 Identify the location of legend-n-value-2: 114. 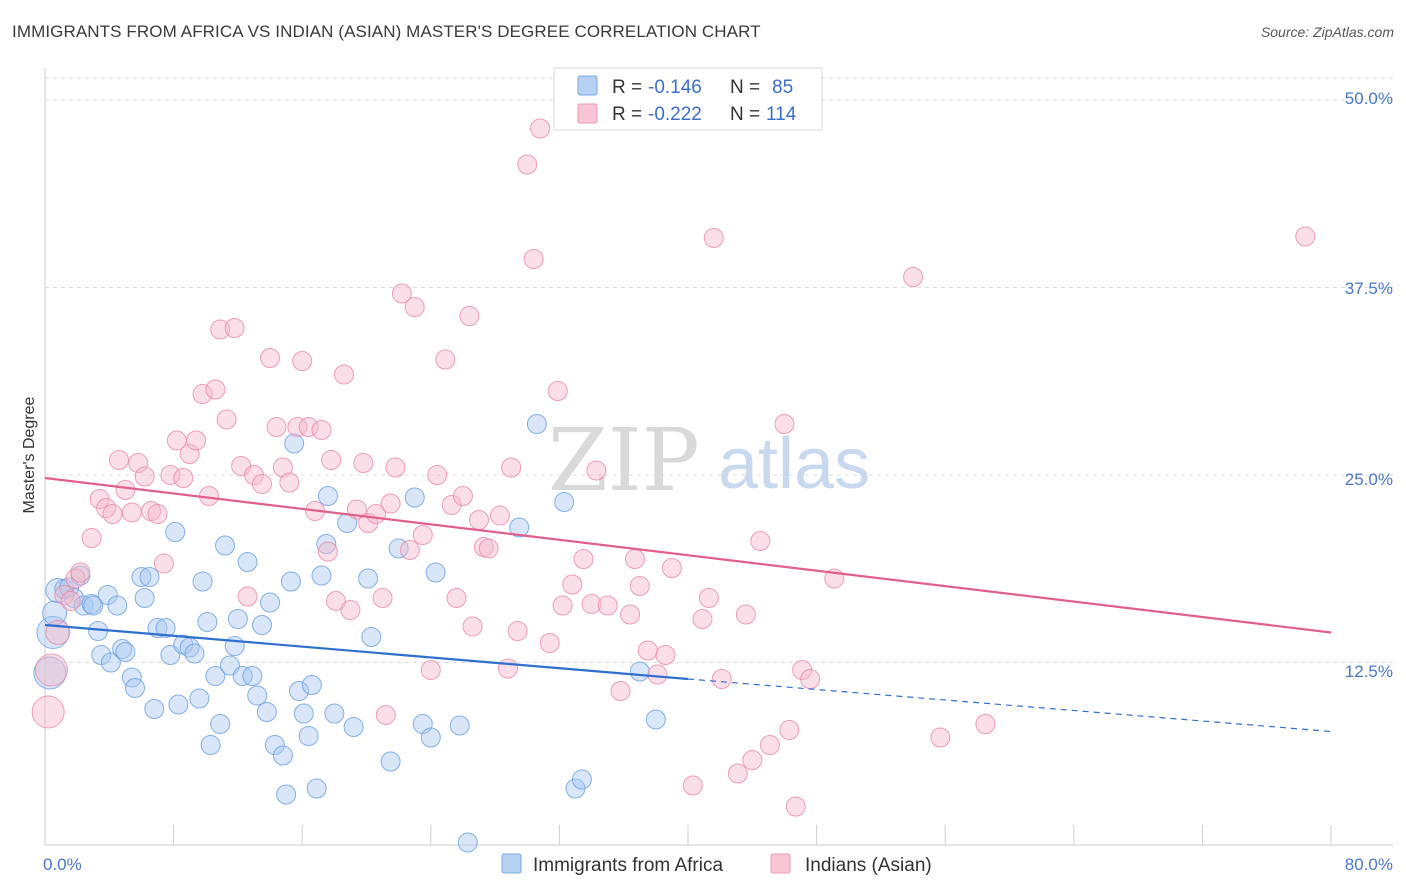
(781, 114).